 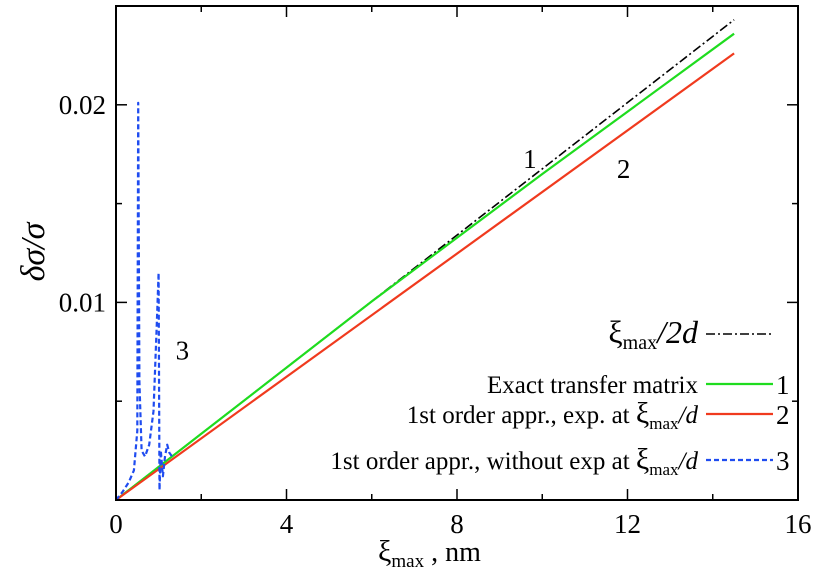 I want to click on legend-entry-1: ξmax/2d, so click(x=690, y=334).